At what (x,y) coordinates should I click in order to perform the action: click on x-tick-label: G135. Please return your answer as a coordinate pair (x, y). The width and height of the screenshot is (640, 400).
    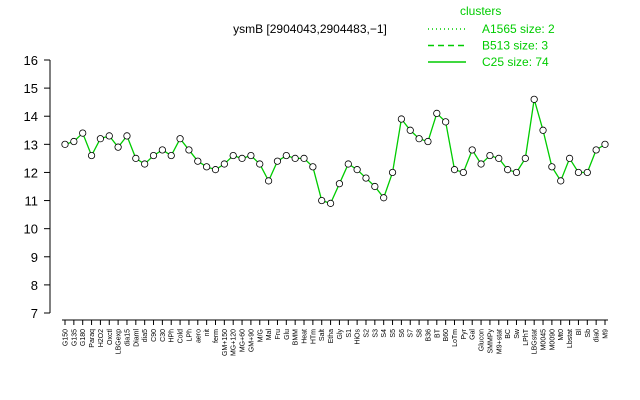
    Looking at the image, I should click on (74, 337).